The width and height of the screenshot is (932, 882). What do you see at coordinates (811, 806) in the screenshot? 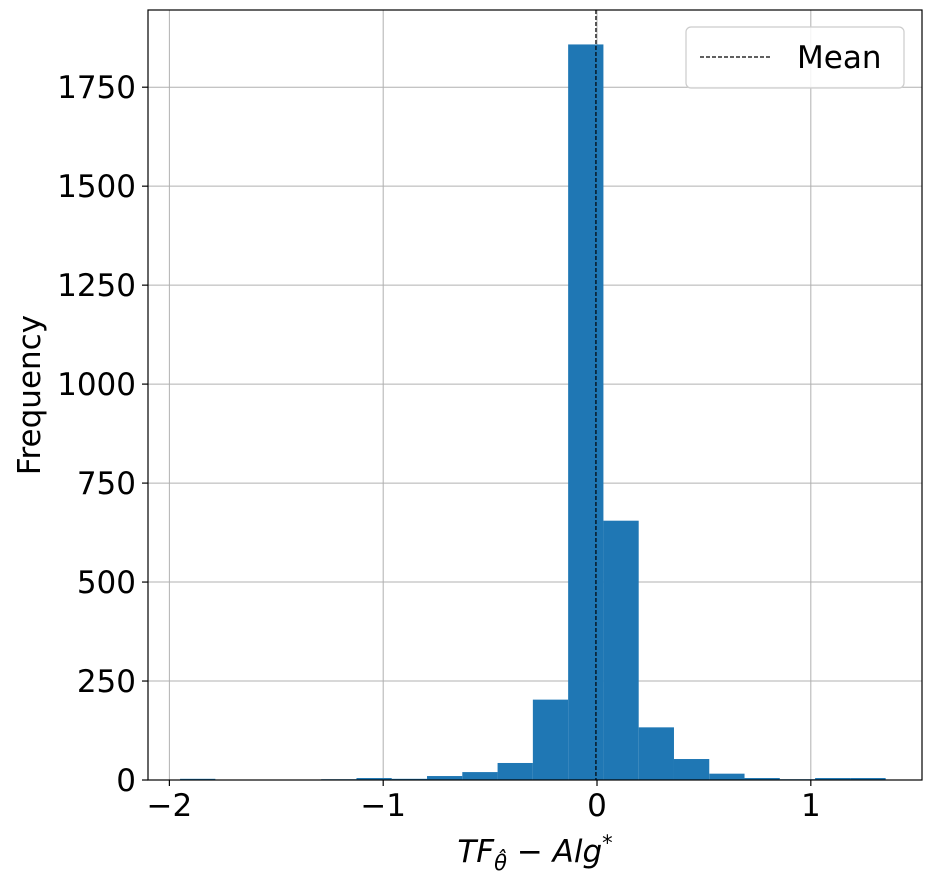
I see `x-tick-label: 1` at bounding box center [811, 806].